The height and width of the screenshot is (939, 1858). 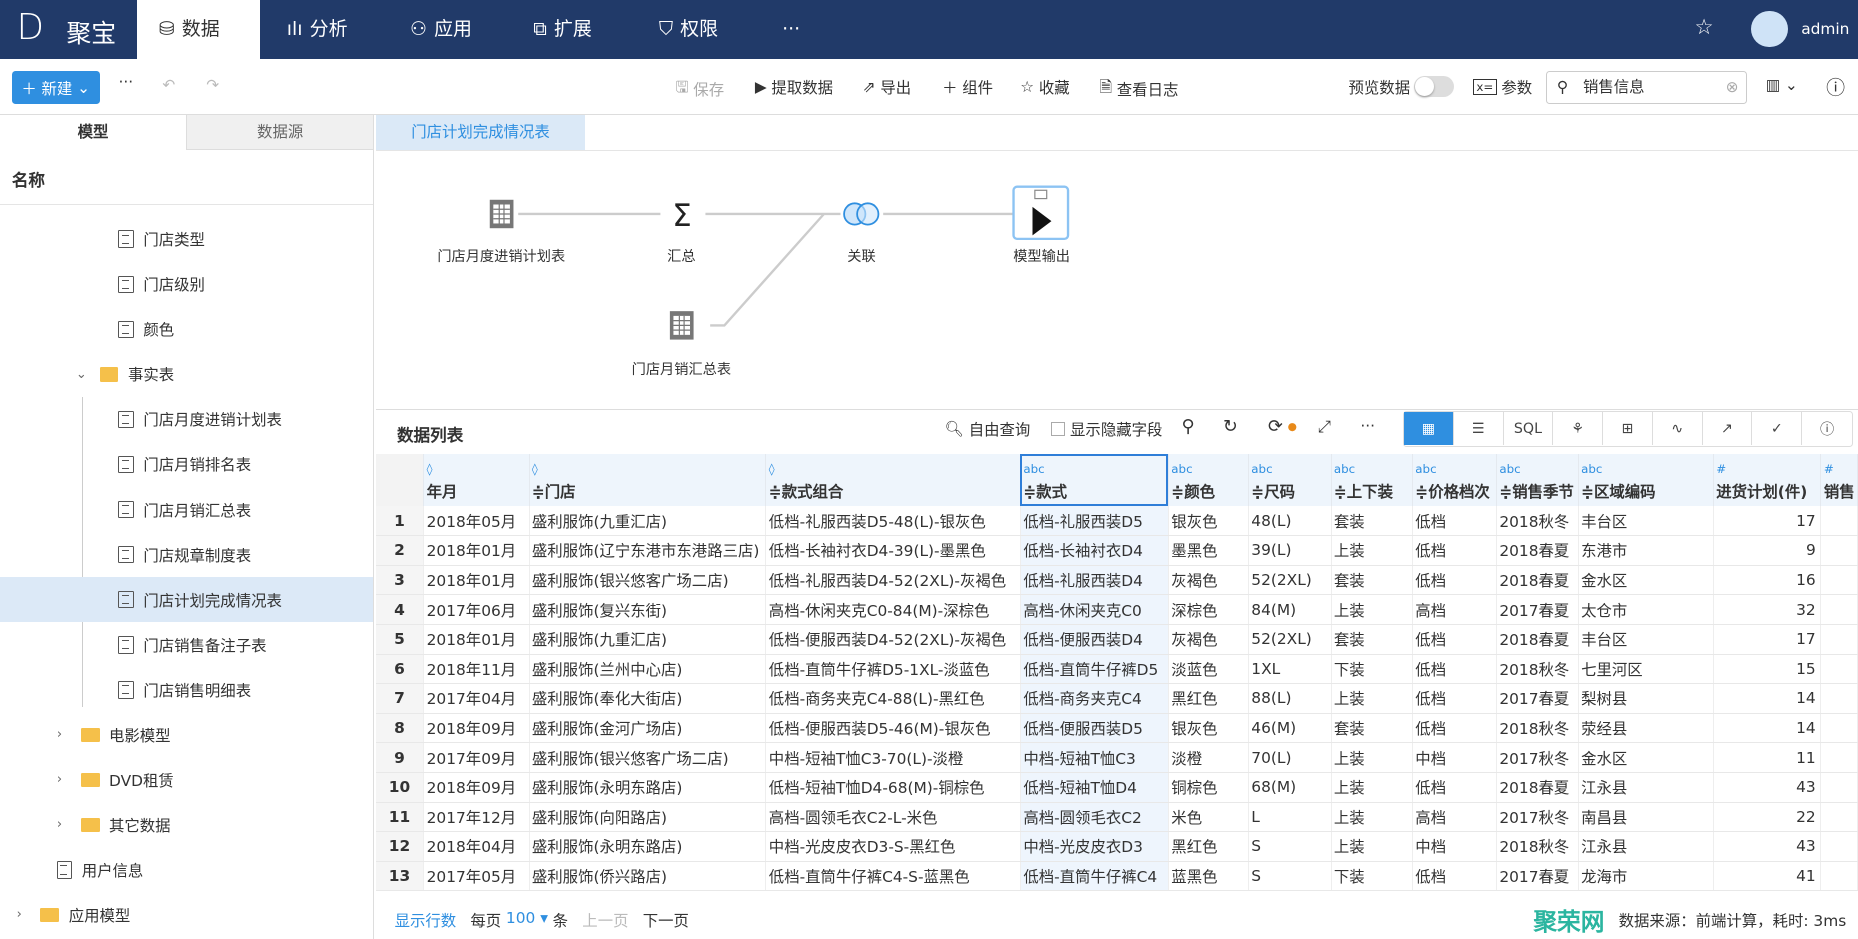 I want to click on table-cell: 2018年01月, so click(x=476, y=550).